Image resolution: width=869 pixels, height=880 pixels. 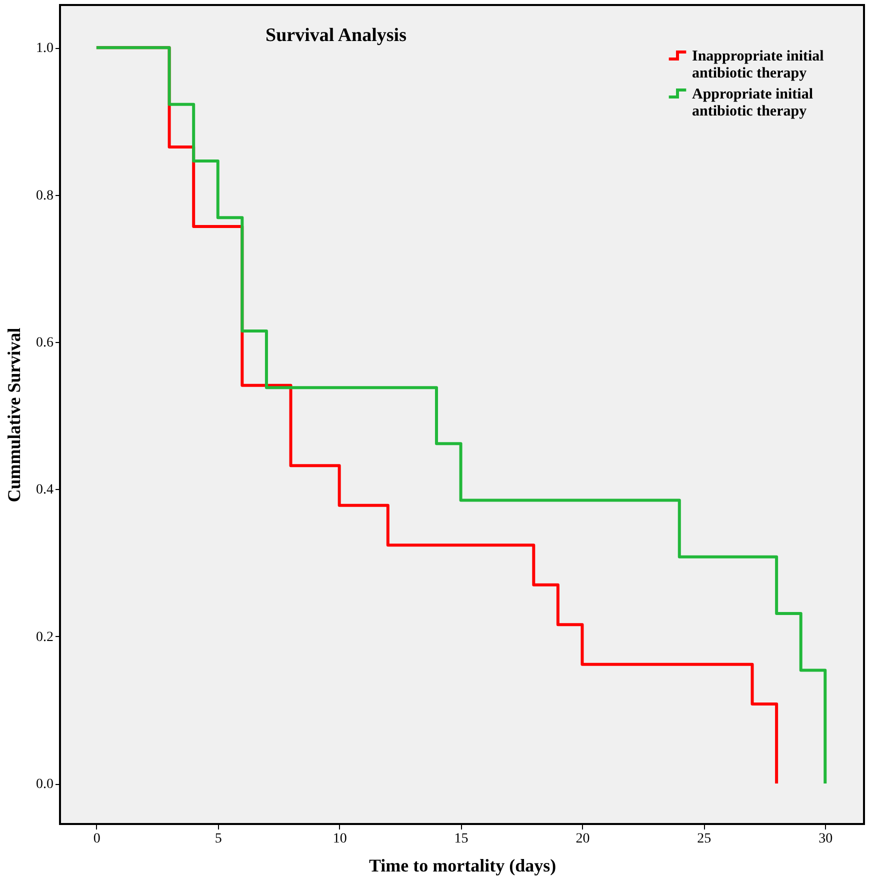 I want to click on y-tick-label: 0.2, so click(x=45, y=637).